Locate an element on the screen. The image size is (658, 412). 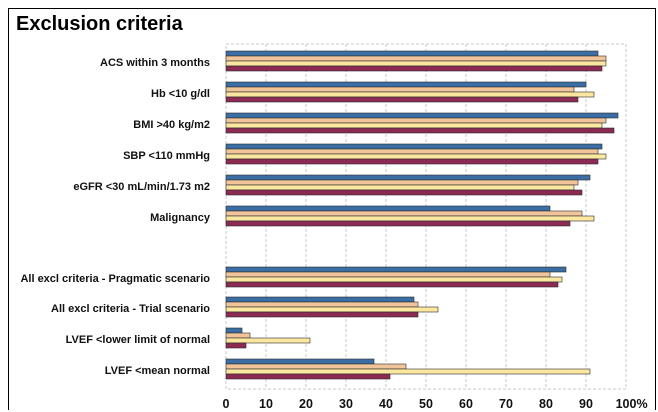
x-tick-label: 50 is located at coordinates (426, 404).